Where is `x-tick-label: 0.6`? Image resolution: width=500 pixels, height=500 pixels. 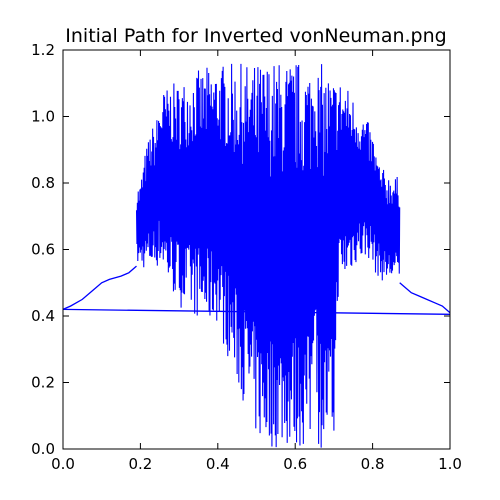 x-tick-label: 0.6 is located at coordinates (295, 464).